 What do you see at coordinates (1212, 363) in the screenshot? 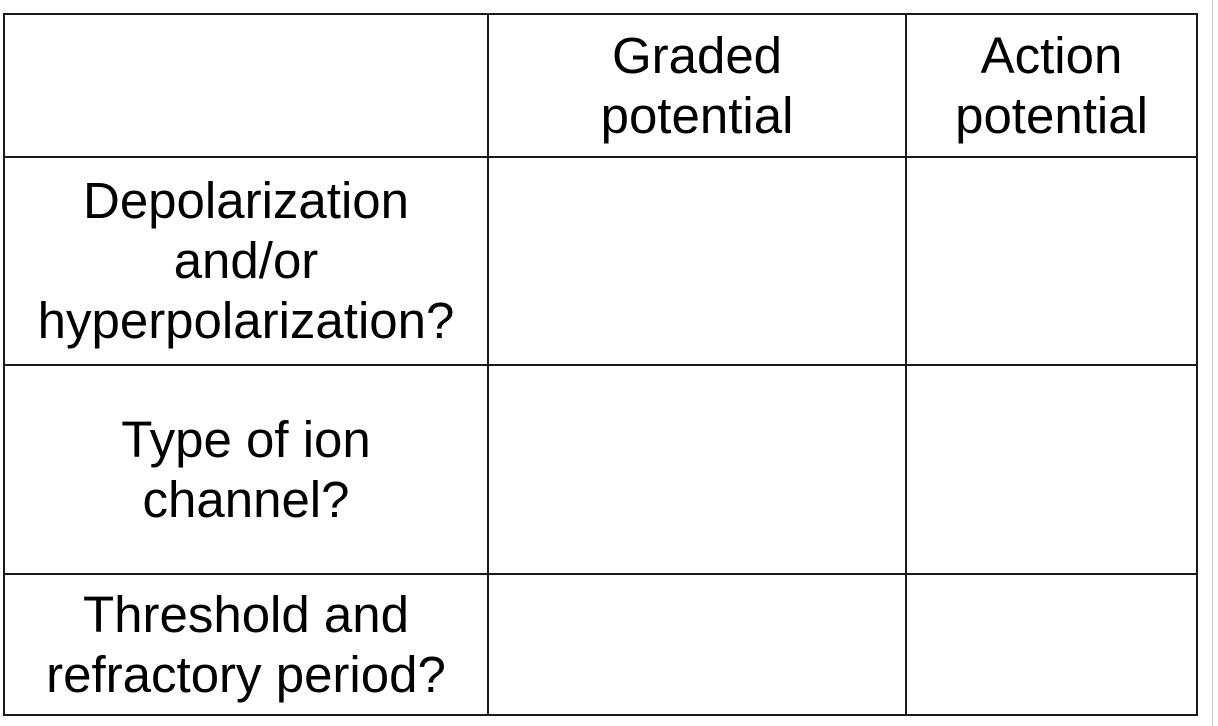
I see `page-edge-divider` at bounding box center [1212, 363].